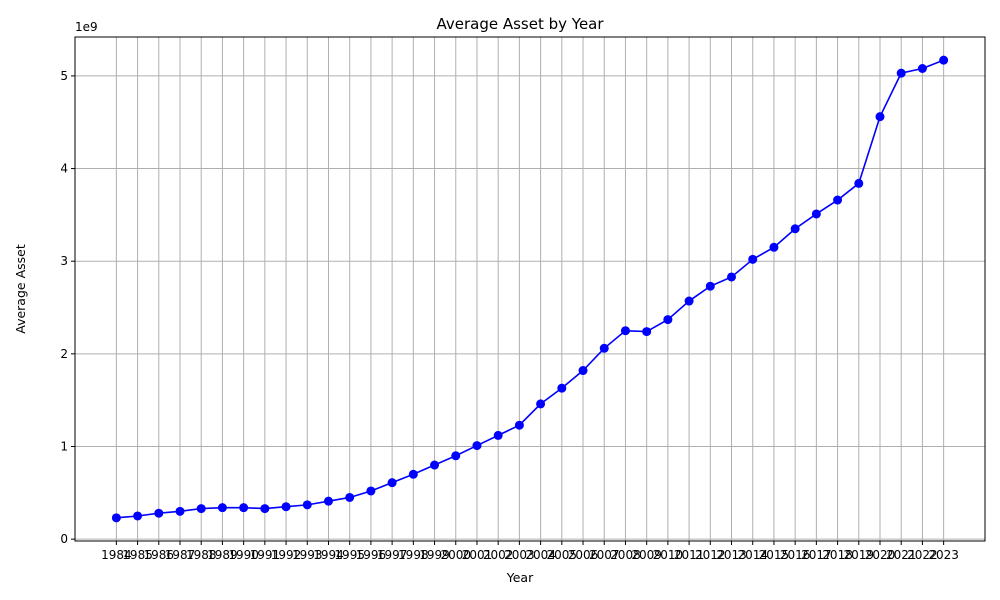  What do you see at coordinates (625, 555) in the screenshot?
I see `x-tick-label: 2008` at bounding box center [625, 555].